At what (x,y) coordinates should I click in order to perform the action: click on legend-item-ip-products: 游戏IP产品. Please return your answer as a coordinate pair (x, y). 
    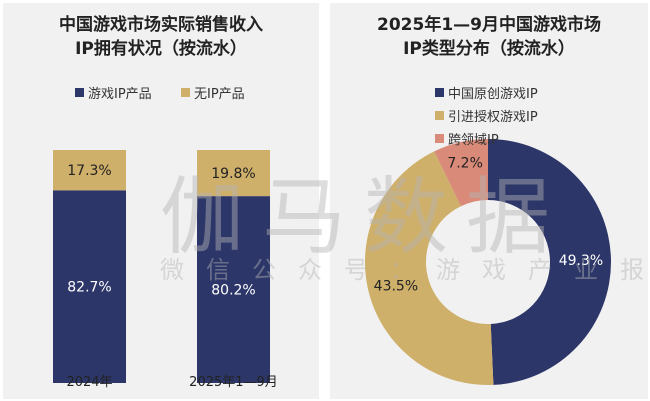
    Looking at the image, I should click on (113, 92).